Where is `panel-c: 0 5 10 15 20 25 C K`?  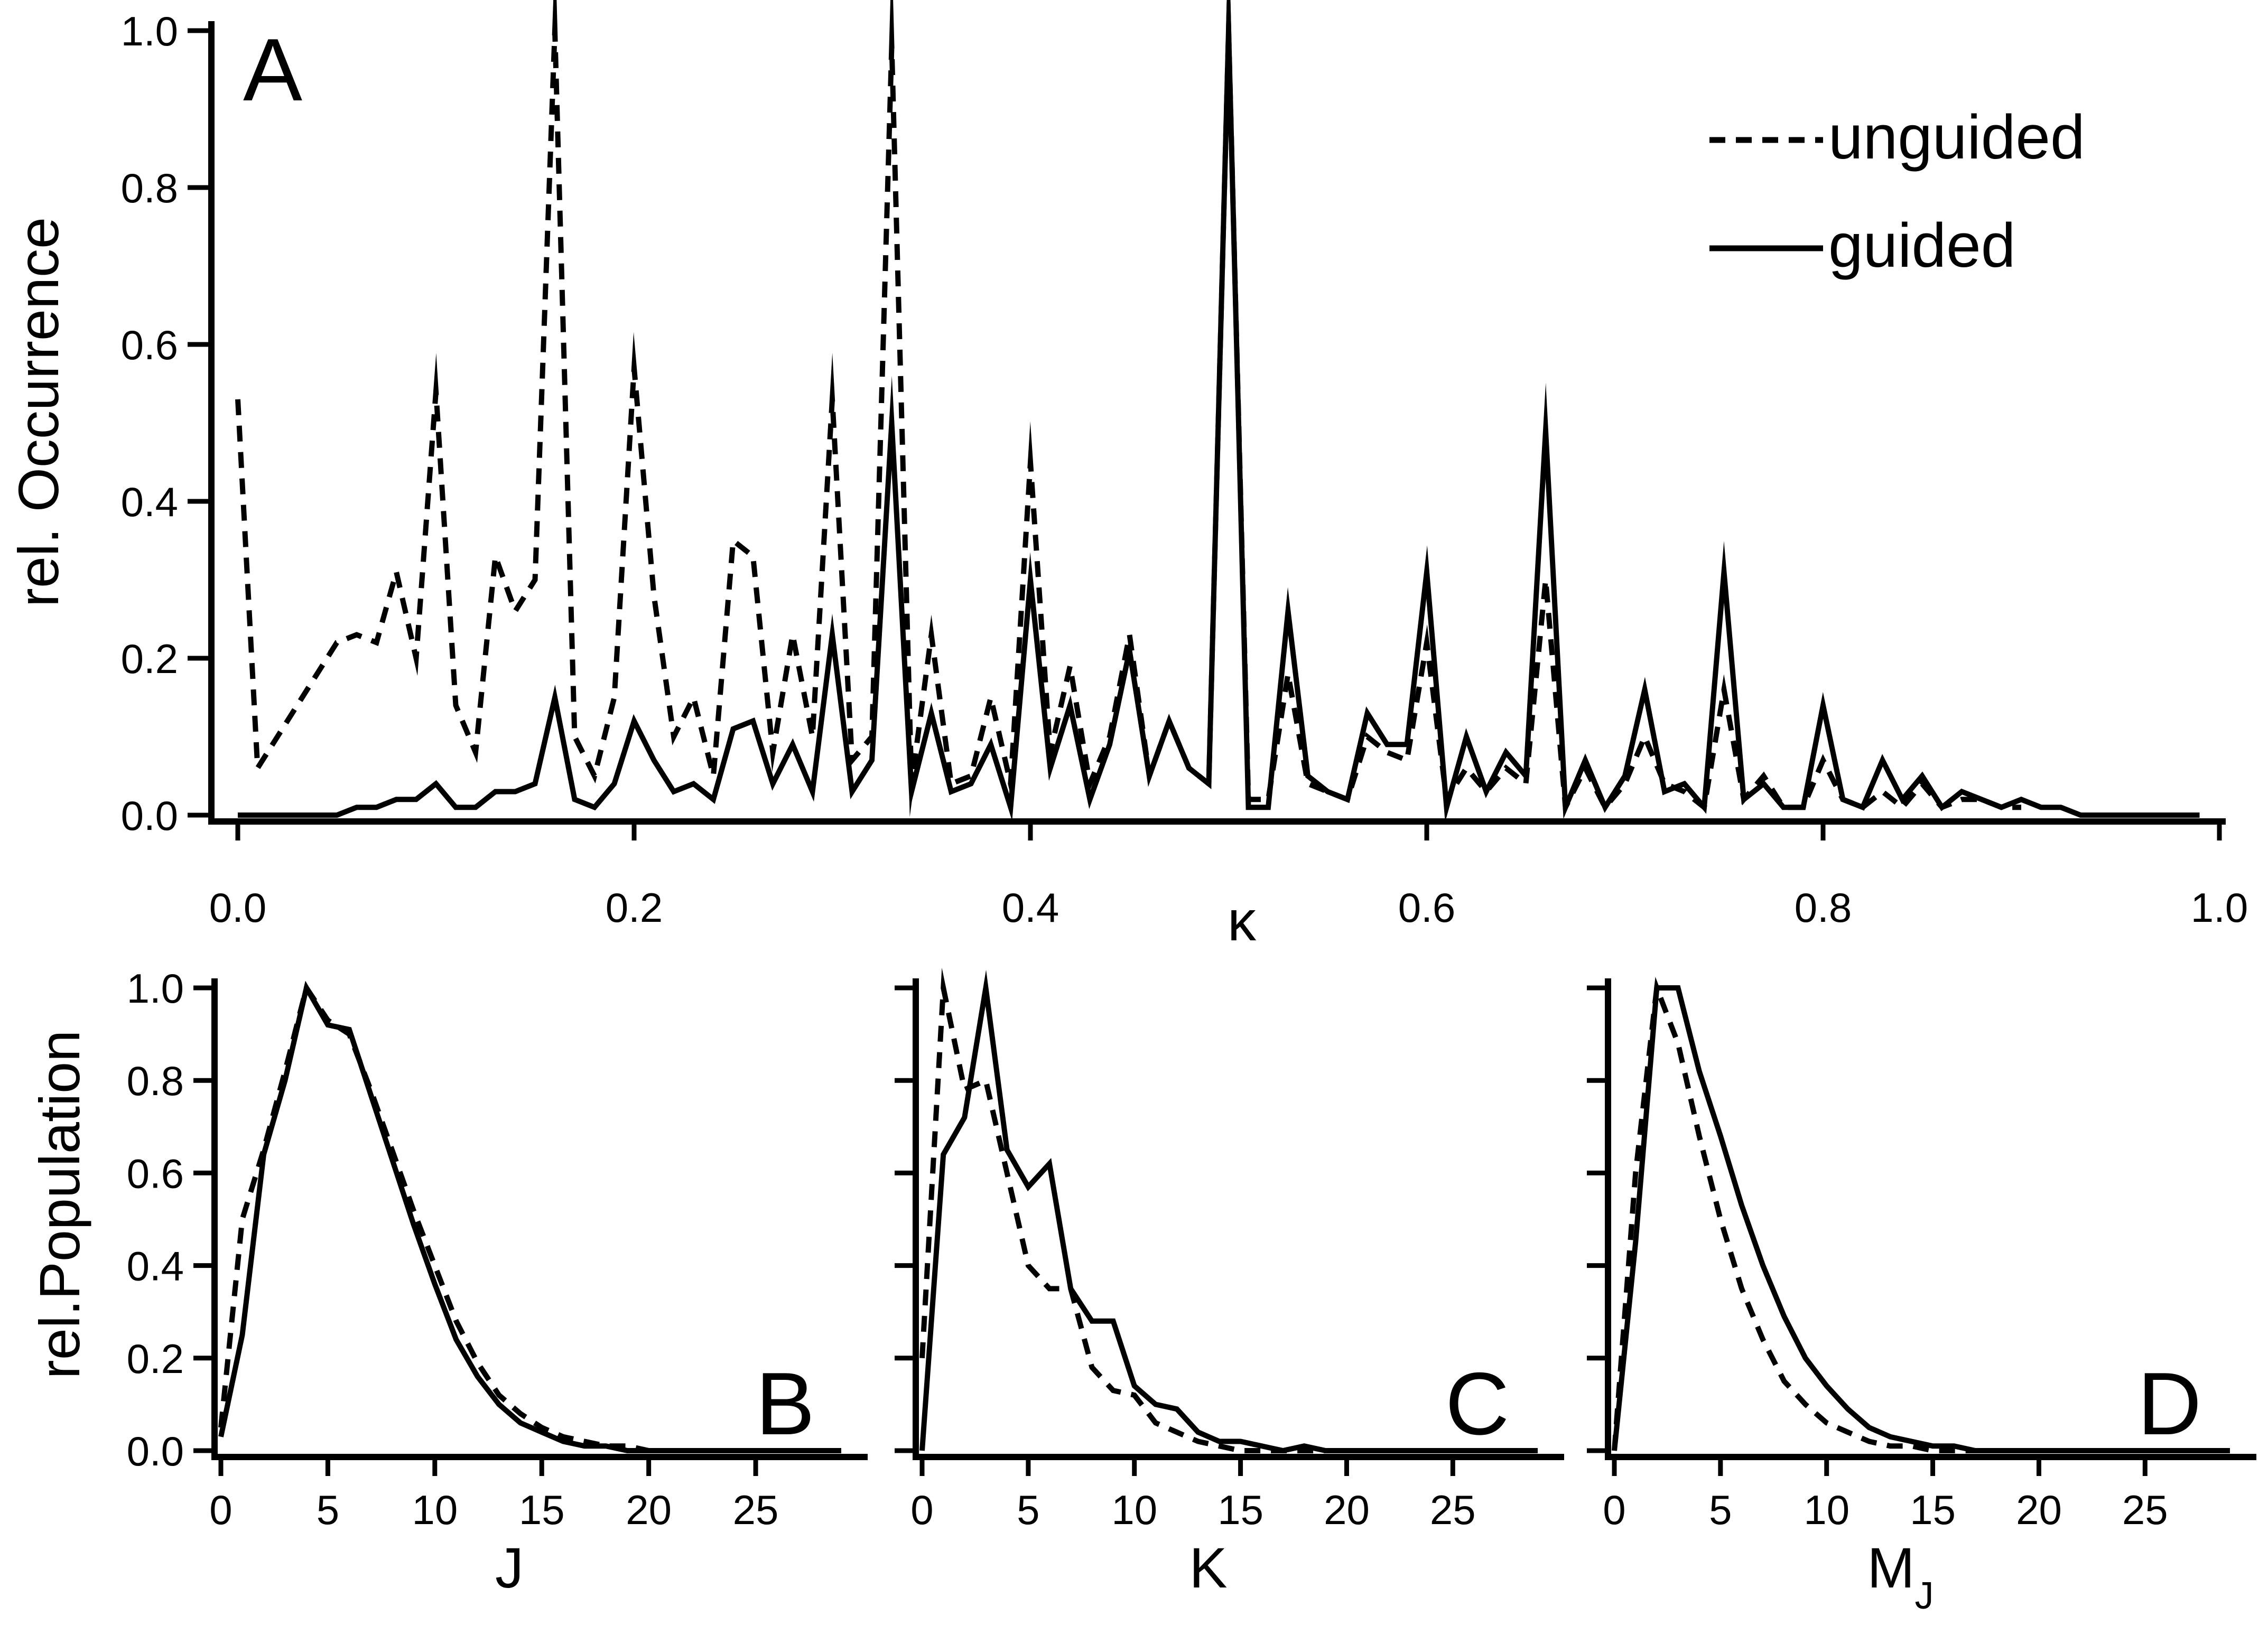
panel-c: 0 5 10 15 20 25 C K is located at coordinates (1229, 1283).